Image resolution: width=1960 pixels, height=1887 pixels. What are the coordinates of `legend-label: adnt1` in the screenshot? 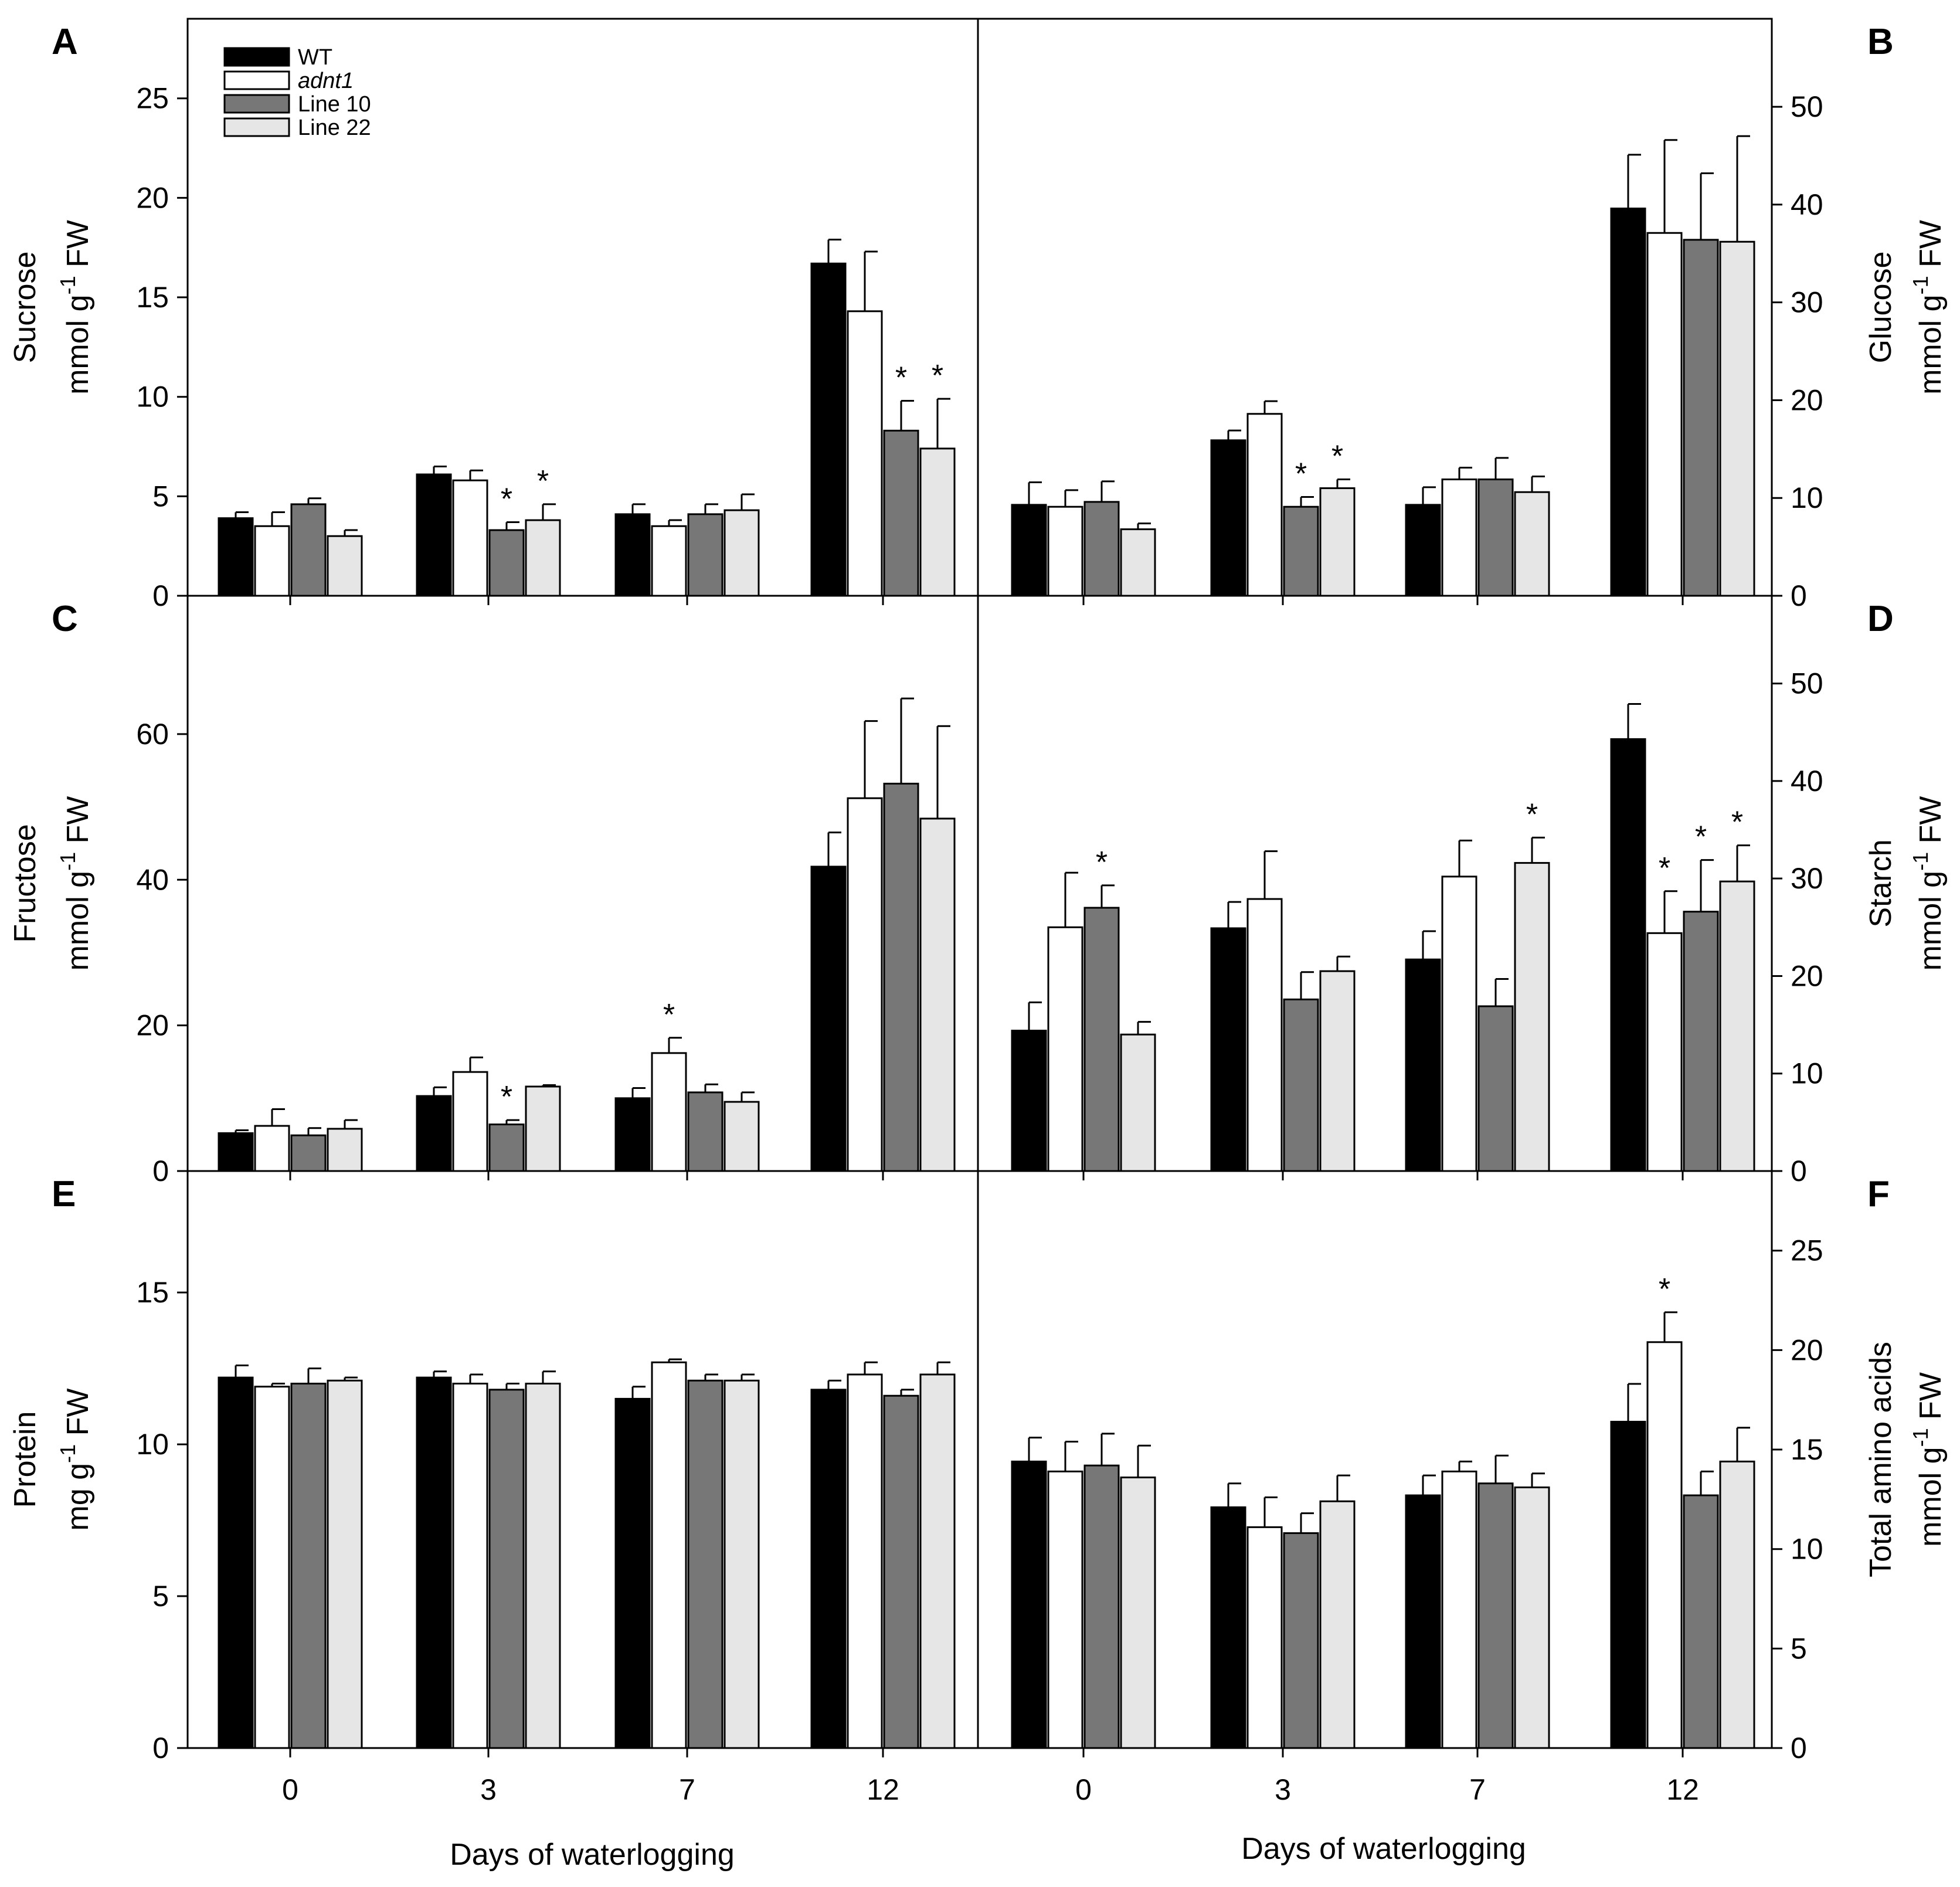 It's located at (326, 81).